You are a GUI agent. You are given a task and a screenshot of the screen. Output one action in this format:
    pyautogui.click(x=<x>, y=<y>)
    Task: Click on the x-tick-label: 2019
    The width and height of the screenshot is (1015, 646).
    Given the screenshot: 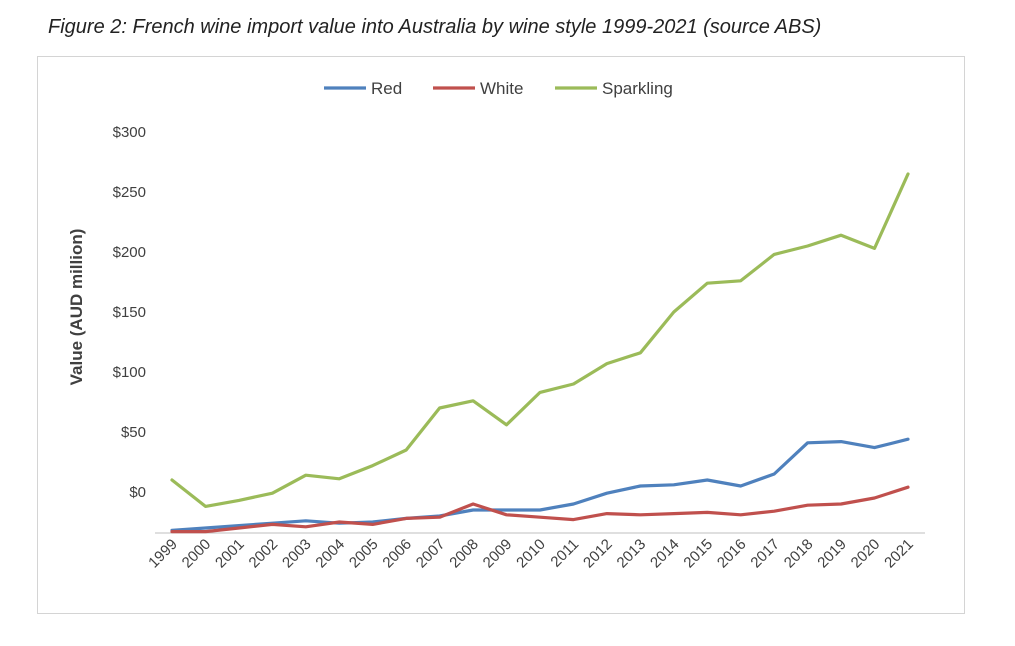 What is the action you would take?
    pyautogui.click(x=832, y=554)
    